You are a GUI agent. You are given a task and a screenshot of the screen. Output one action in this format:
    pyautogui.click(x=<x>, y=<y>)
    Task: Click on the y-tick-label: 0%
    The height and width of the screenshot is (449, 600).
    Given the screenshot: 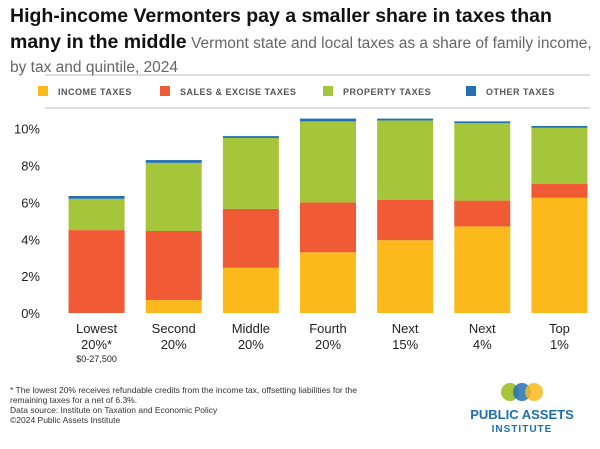 What is the action you would take?
    pyautogui.click(x=30, y=313)
    